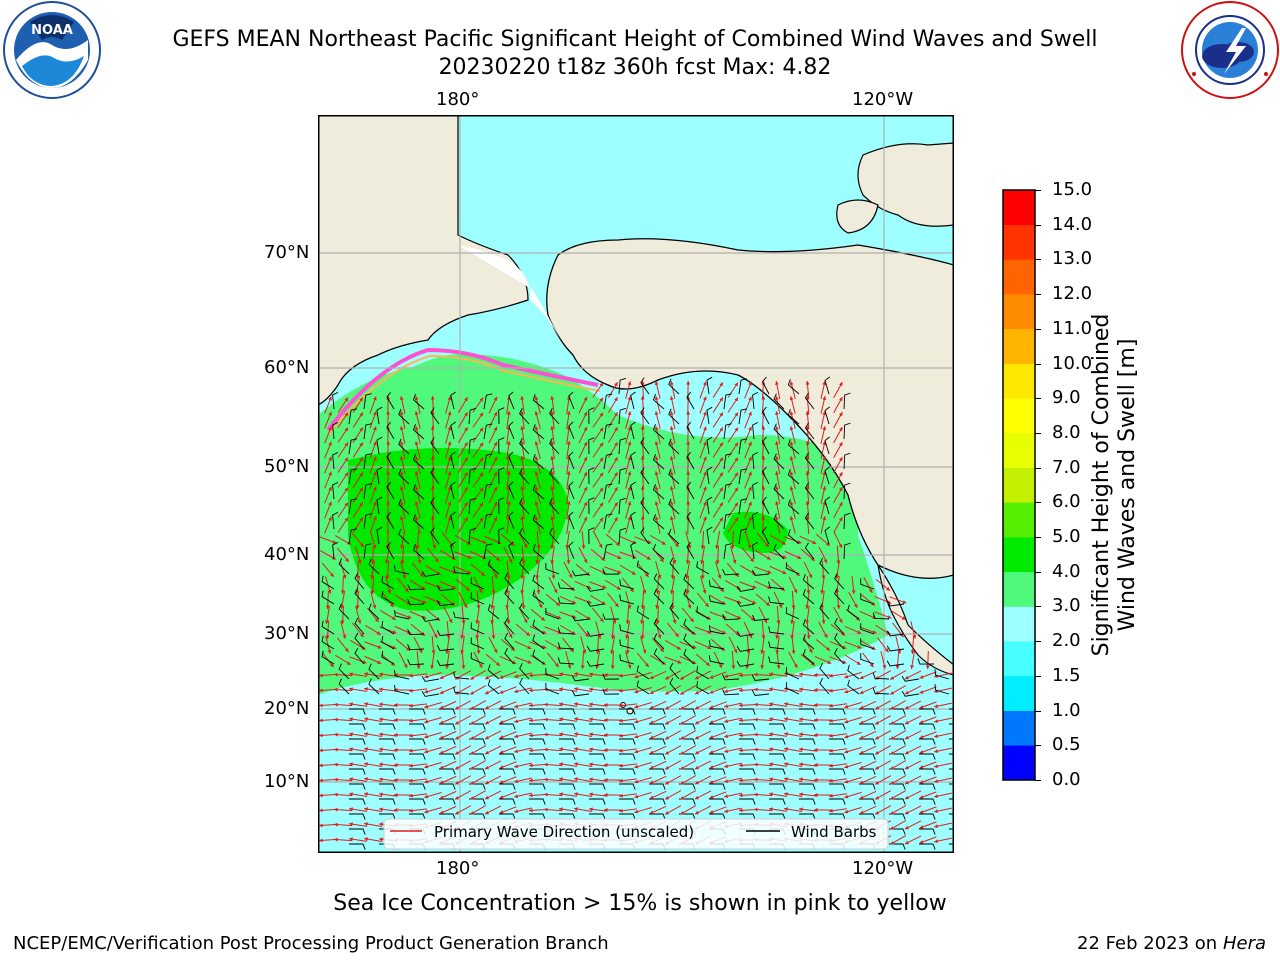 The height and width of the screenshot is (960, 1280). What do you see at coordinates (1066, 398) in the screenshot?
I see `colorbar-tick-label: 9.0` at bounding box center [1066, 398].